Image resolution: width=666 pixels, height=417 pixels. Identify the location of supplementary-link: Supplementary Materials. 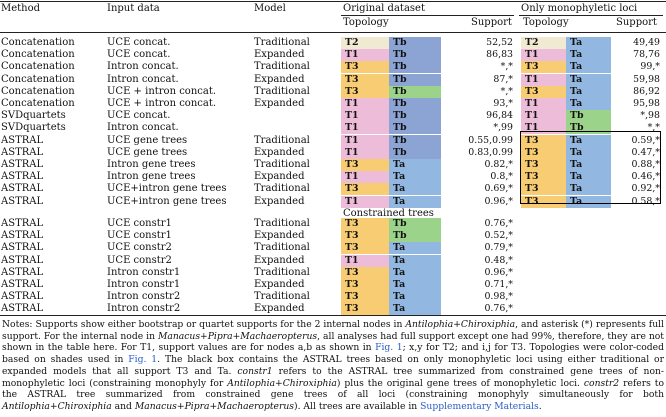
(479, 406).